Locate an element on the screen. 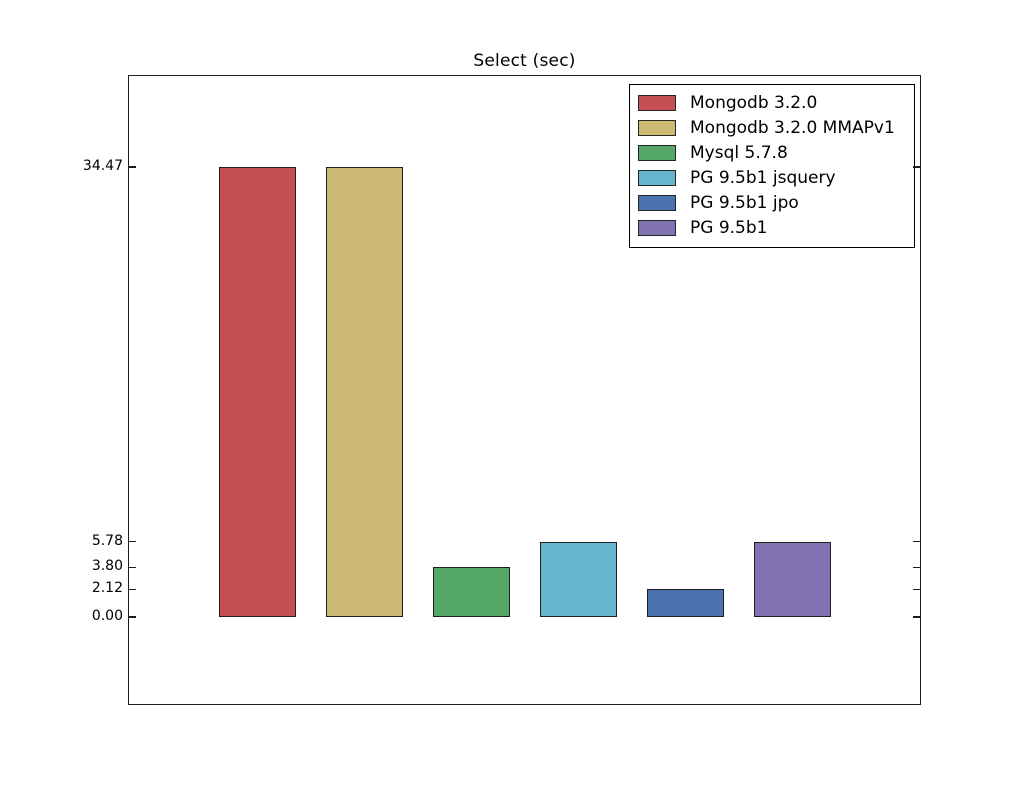 Image resolution: width=1024 pixels, height=785 pixels. bar-mongodb-3-2-0-mmapv1 is located at coordinates (364, 391).